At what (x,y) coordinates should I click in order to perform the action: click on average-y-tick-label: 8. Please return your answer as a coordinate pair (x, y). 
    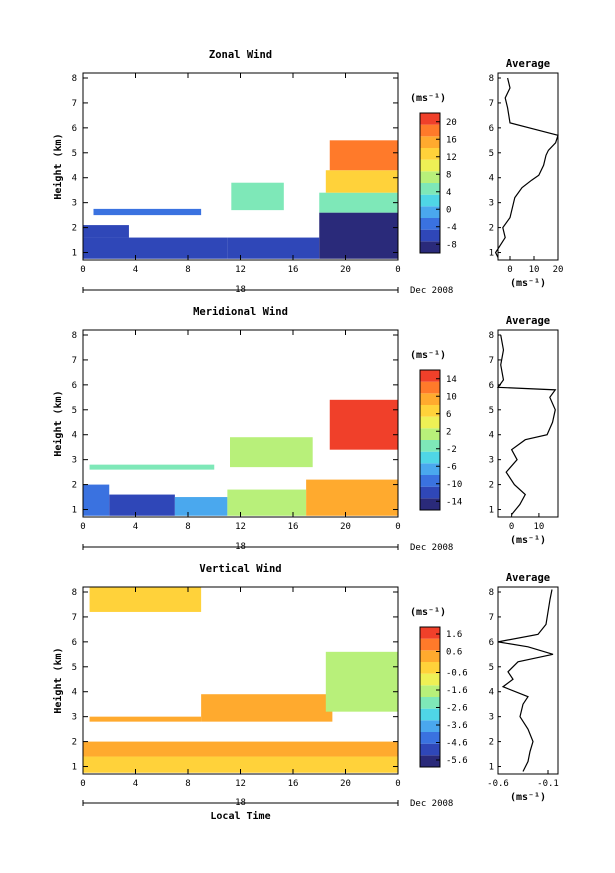
    Looking at the image, I should click on (491, 79).